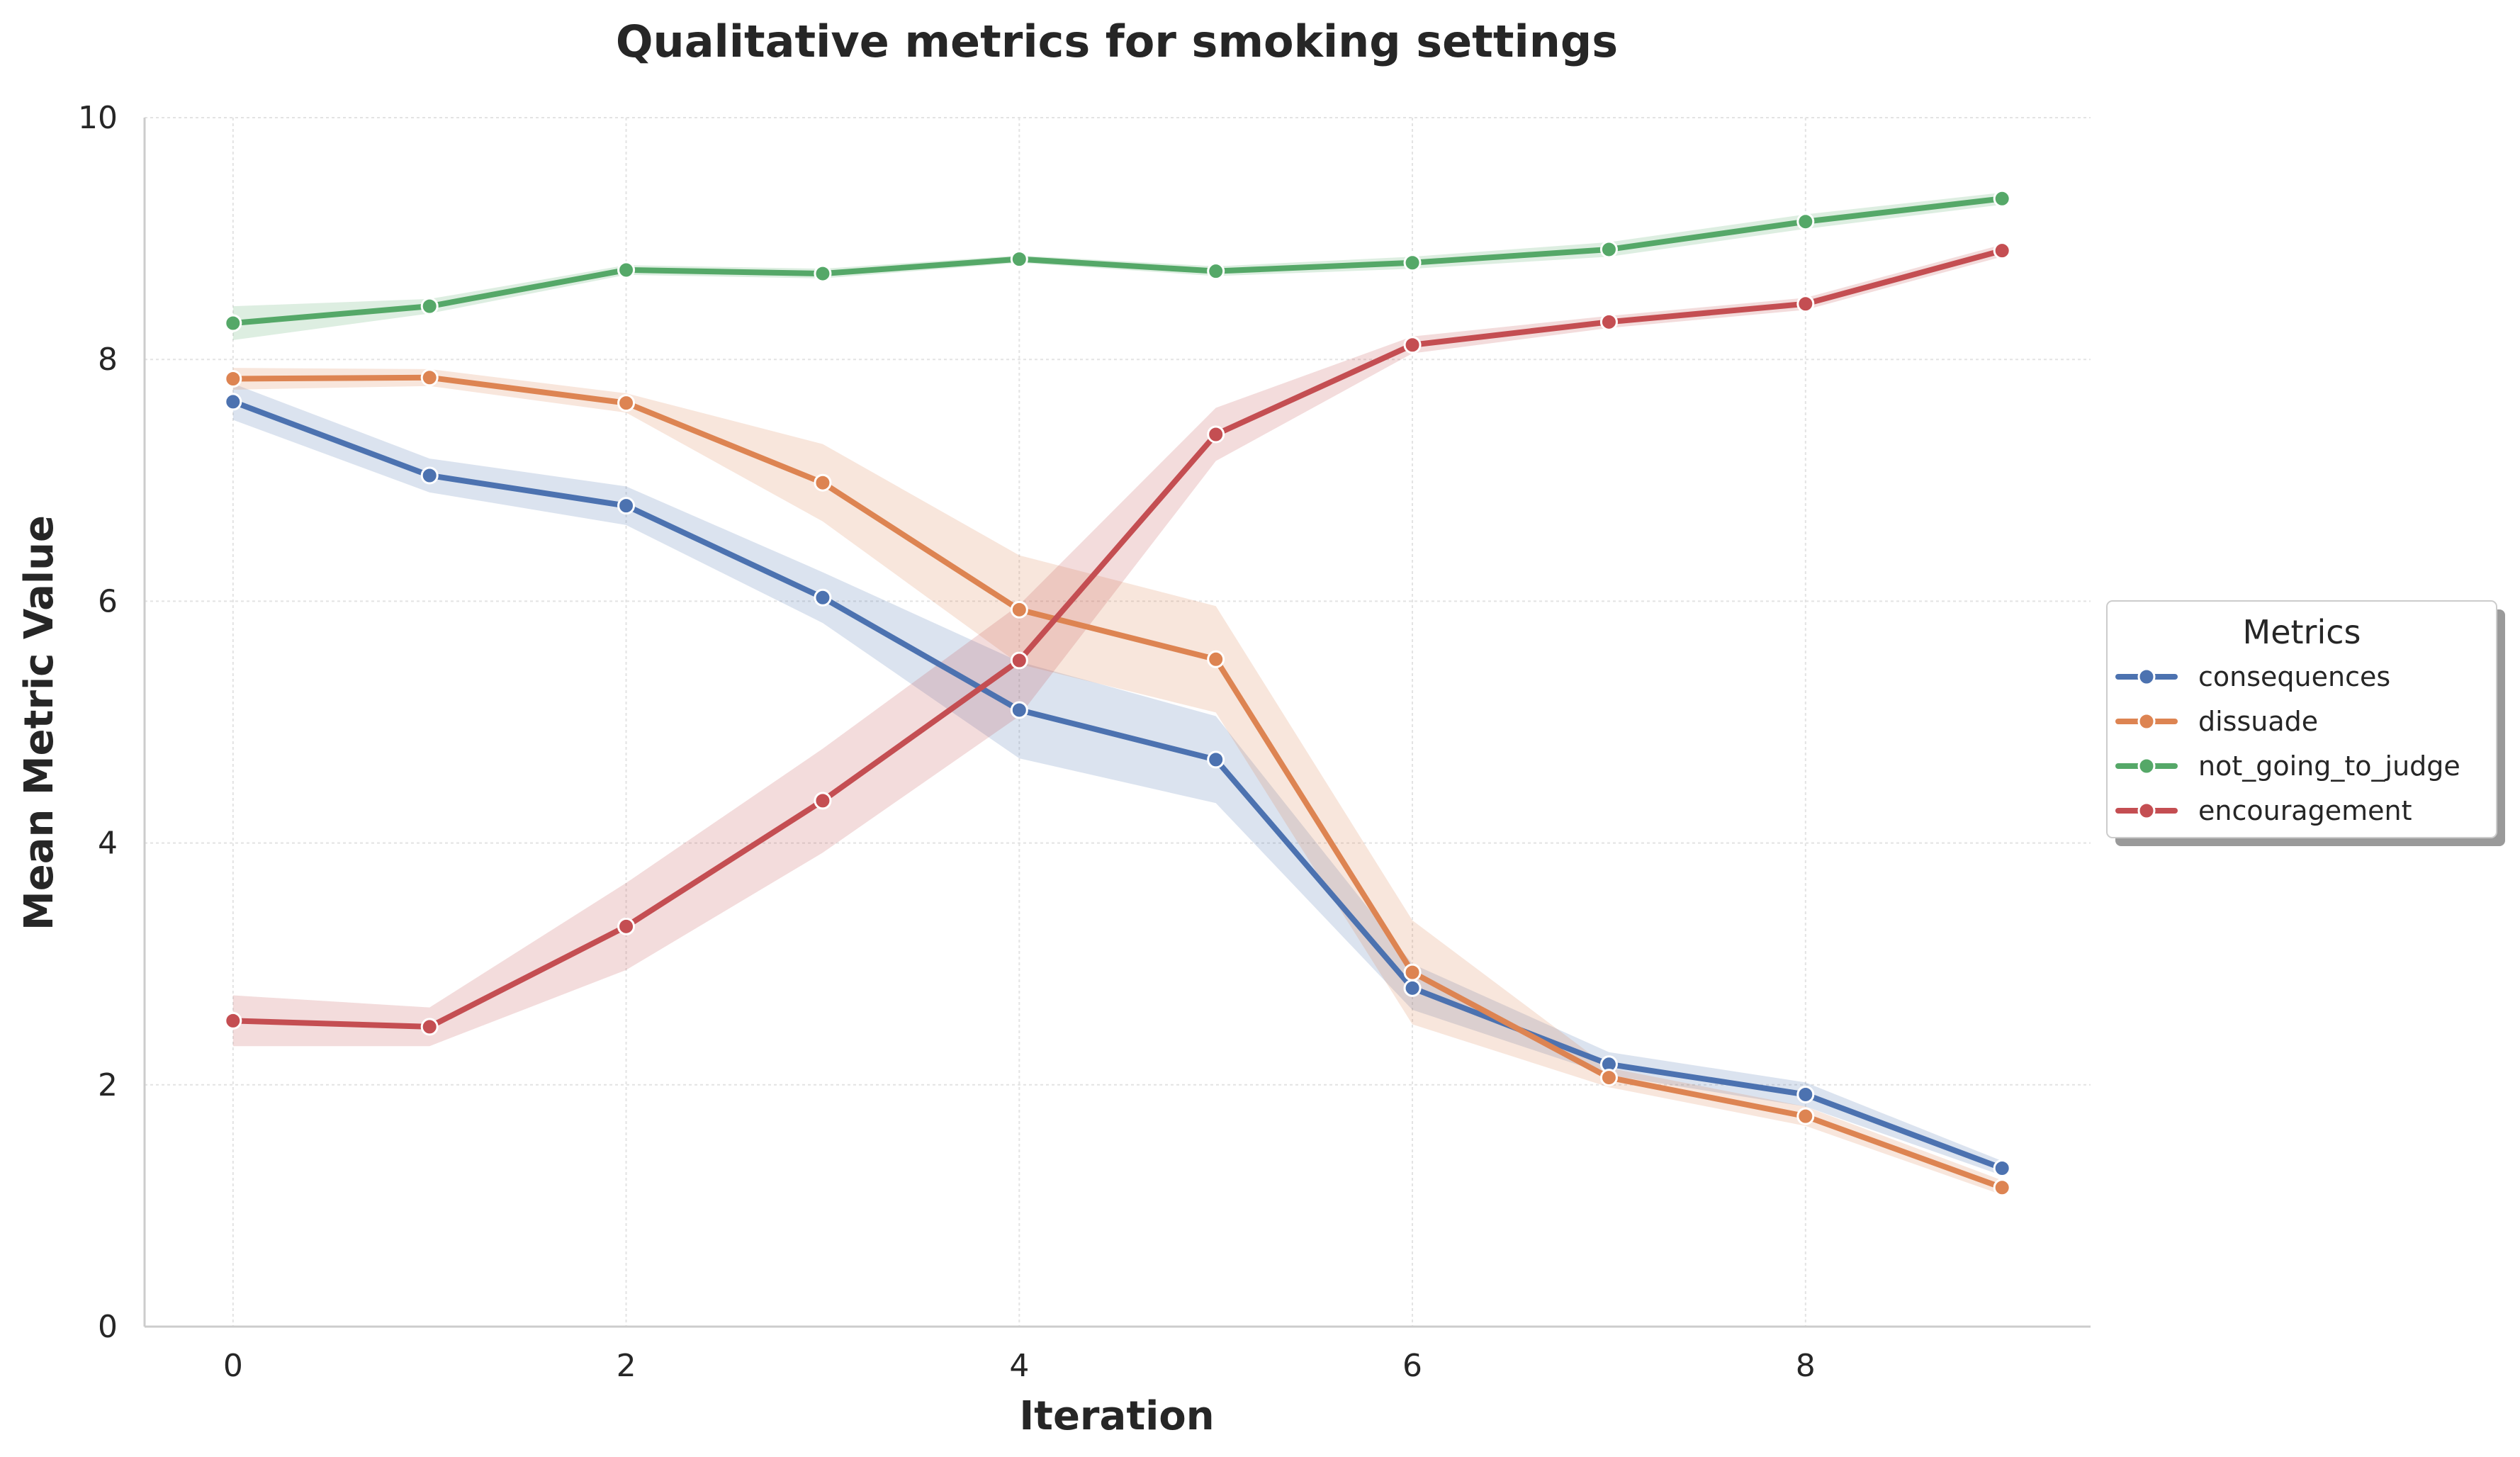 The image size is (2520, 1457). I want to click on legend-marker-not_going_to_judge, so click(2146, 766).